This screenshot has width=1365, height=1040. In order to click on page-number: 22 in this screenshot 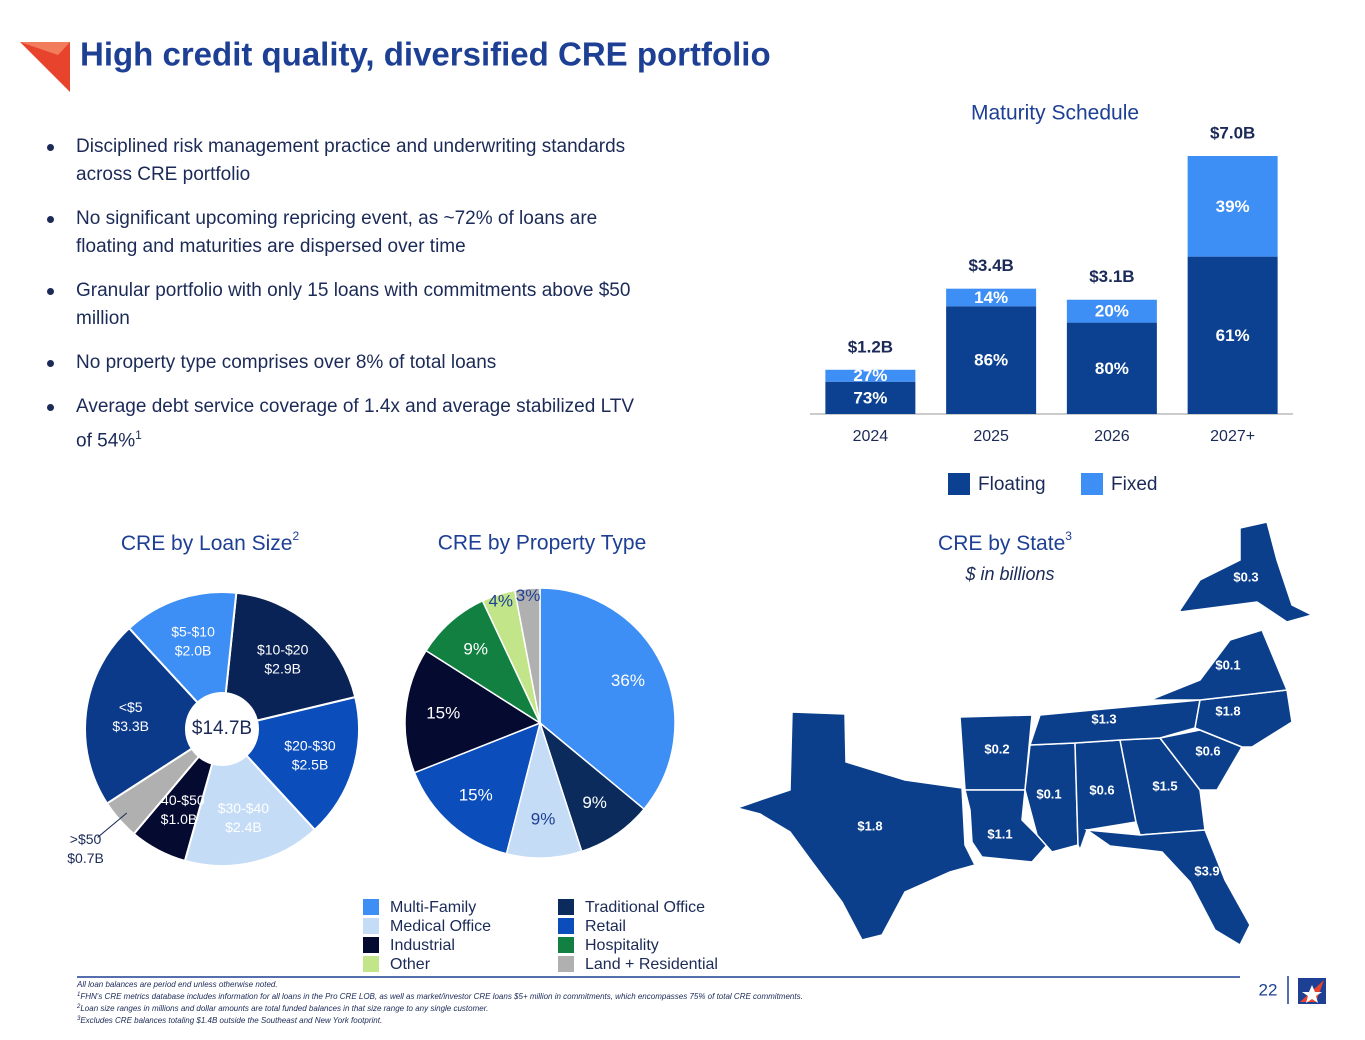, I will do `click(1268, 989)`.